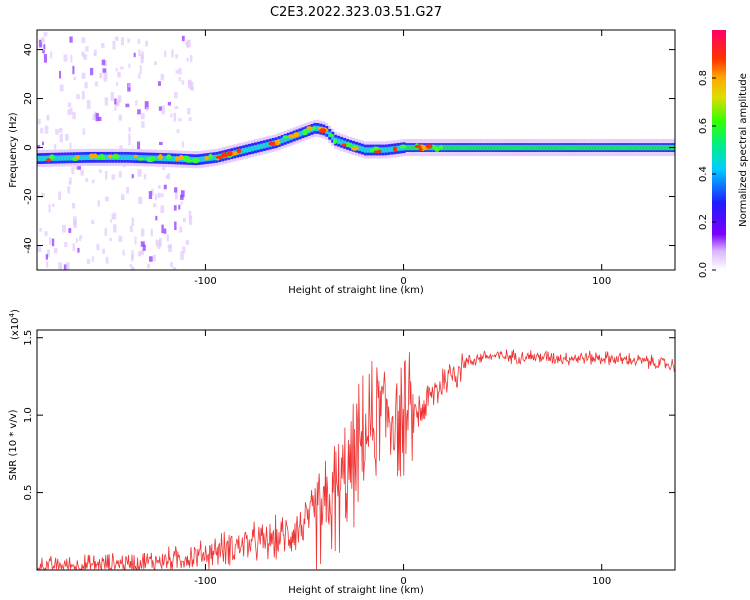  I want to click on spectrogram-x-tick-label: 100, so click(601, 281).